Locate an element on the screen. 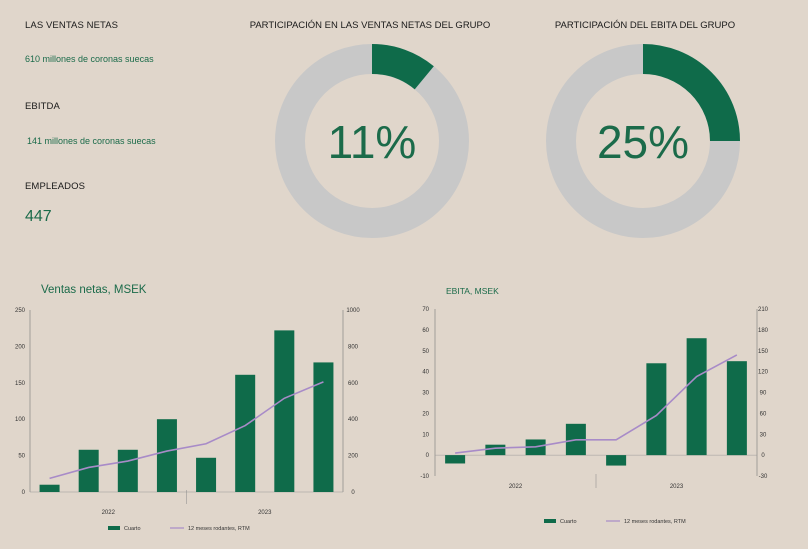 Image resolution: width=808 pixels, height=549 pixels. ebita-chart-title: EBITA, MSEK is located at coordinates (472, 291).